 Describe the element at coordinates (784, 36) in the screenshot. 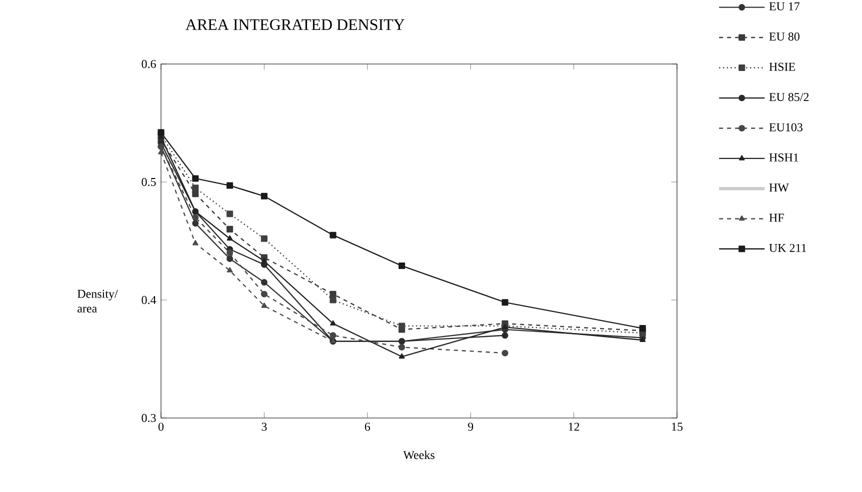

I see `legend-label: EU 80` at that location.